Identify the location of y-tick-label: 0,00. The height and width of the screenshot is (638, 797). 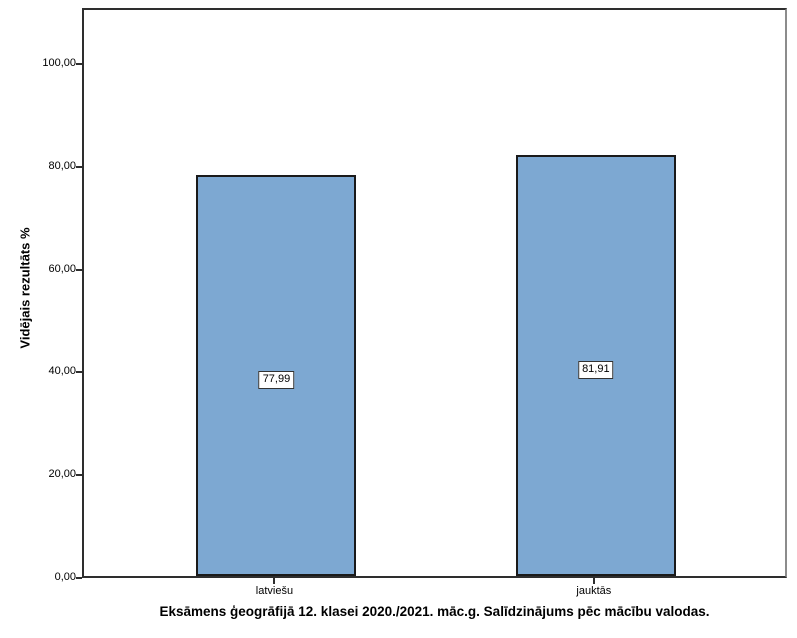
(65, 577).